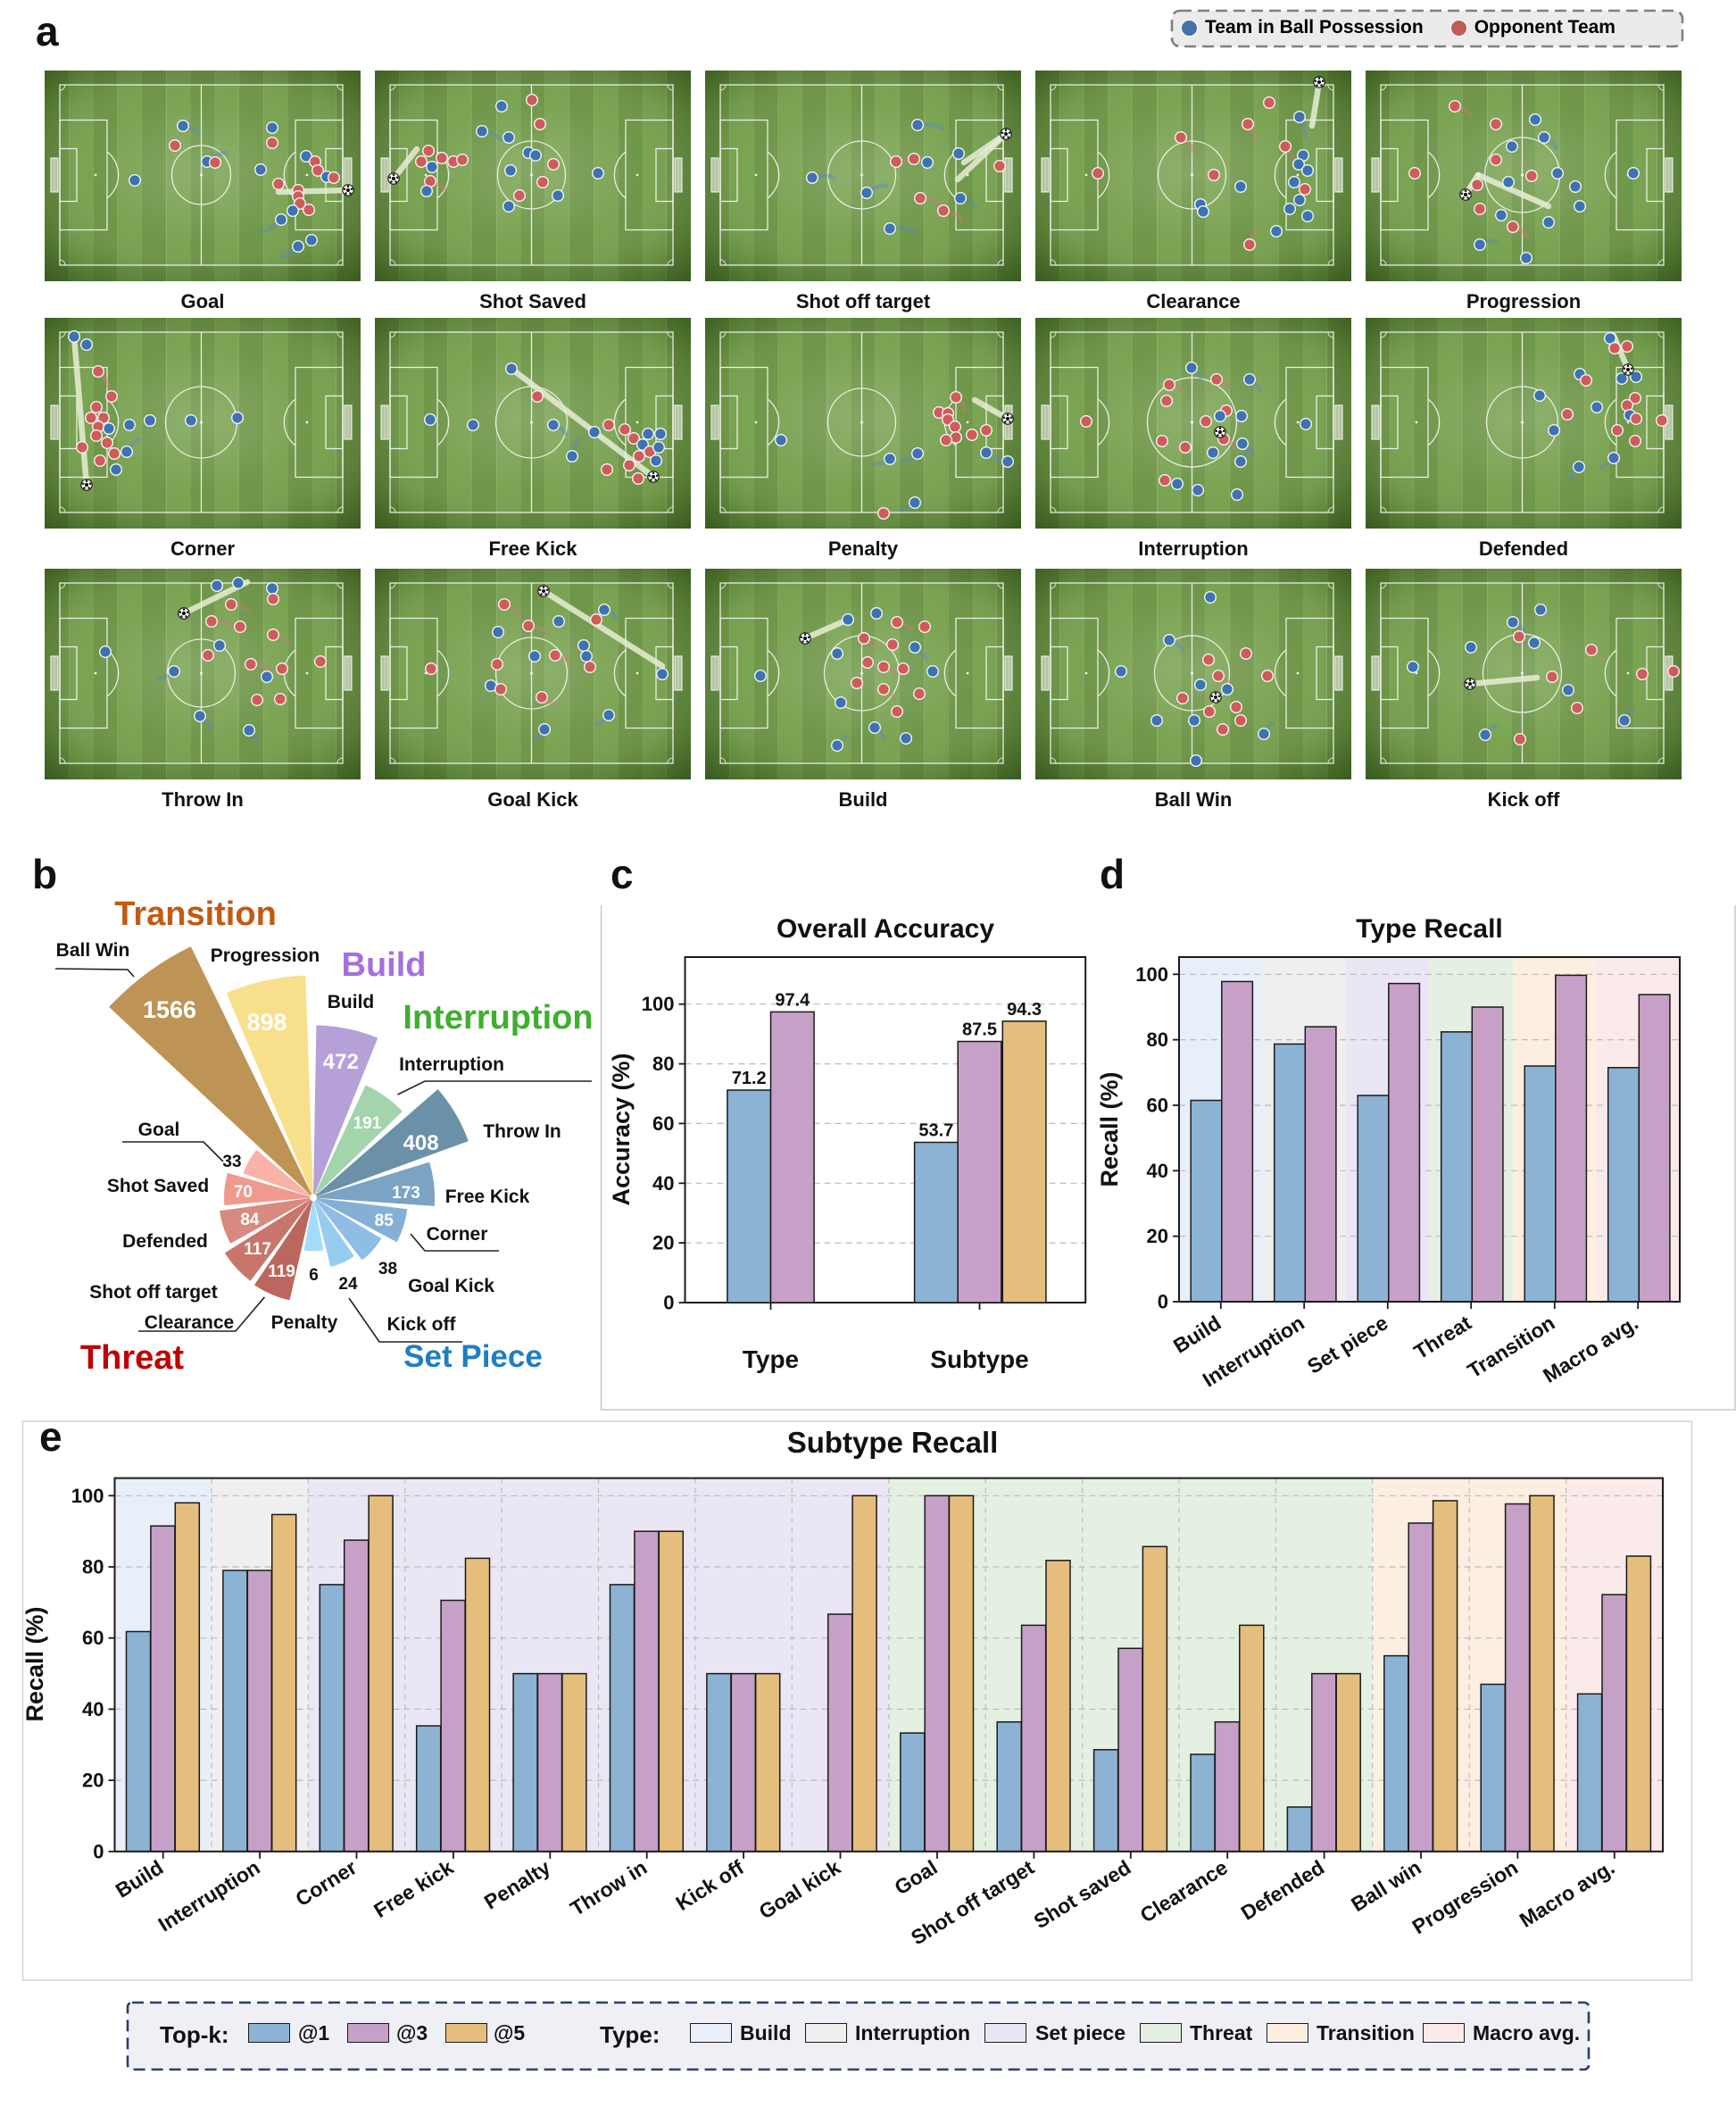  Describe the element at coordinates (243, 1192) in the screenshot. I see `svg-text: 70` at that location.